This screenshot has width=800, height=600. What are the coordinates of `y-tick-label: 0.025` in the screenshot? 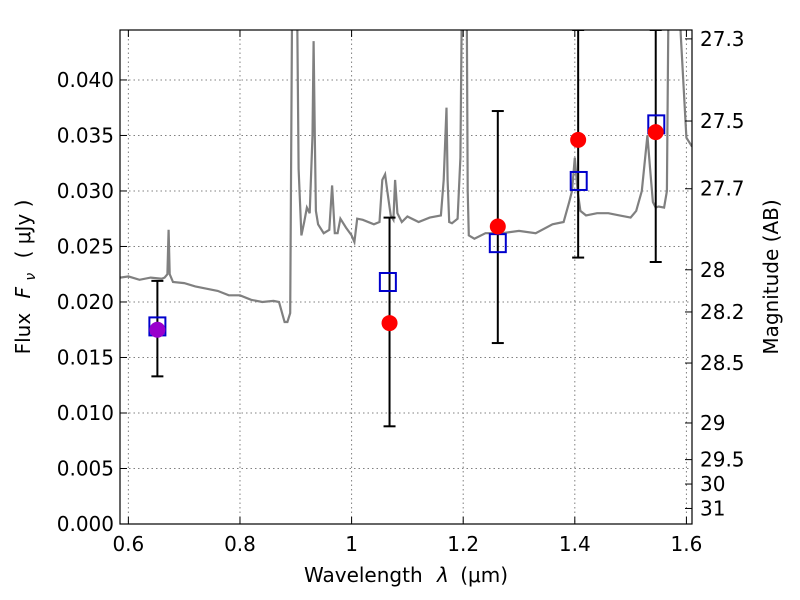 It's located at (85, 246).